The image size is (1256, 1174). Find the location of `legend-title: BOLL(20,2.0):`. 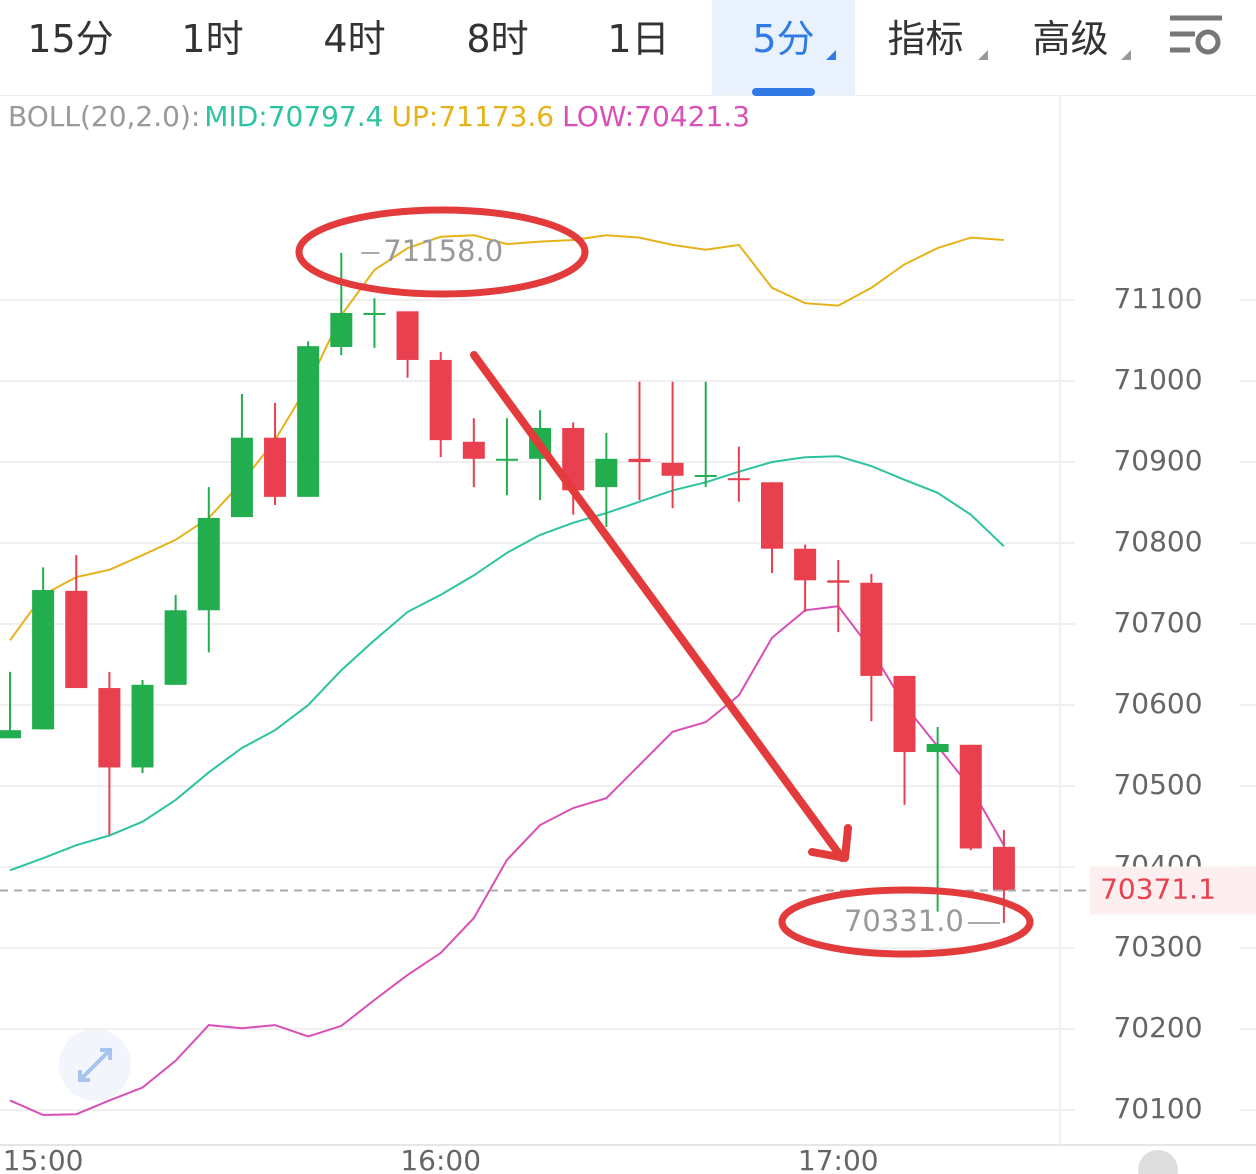

legend-title: BOLL(20,2.0): is located at coordinates (104, 116).